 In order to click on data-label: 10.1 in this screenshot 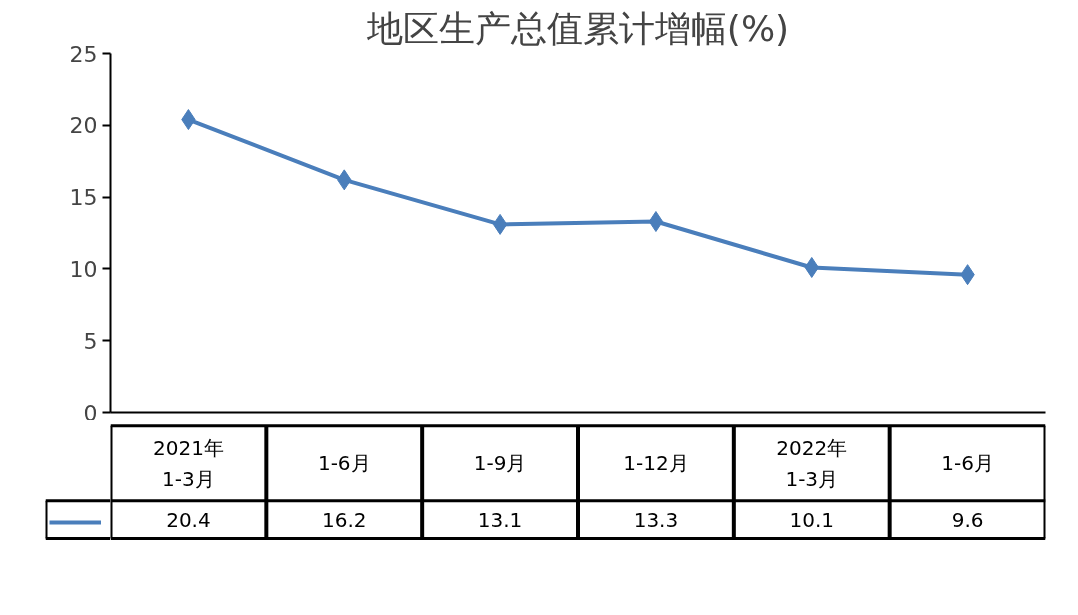, I will do `click(812, 519)`.